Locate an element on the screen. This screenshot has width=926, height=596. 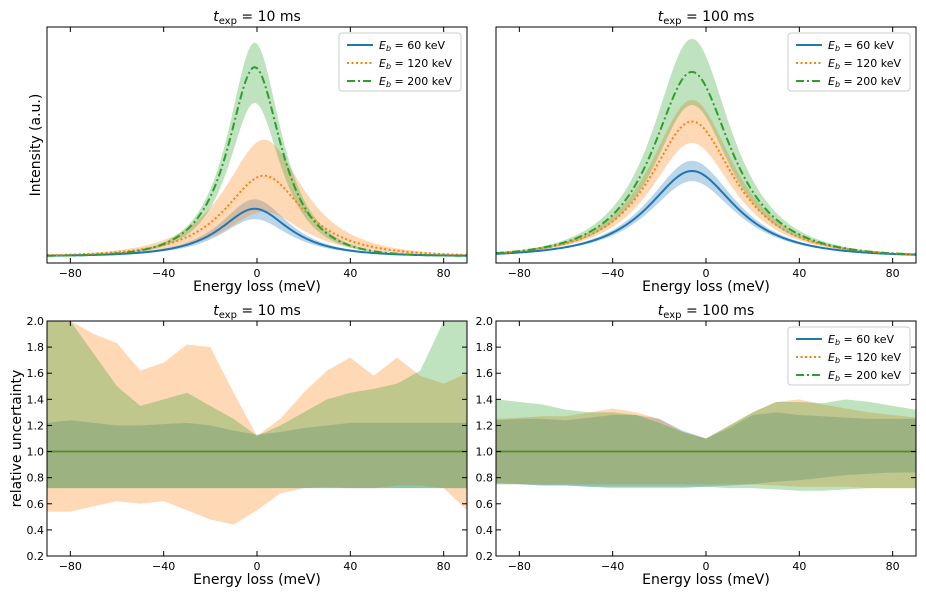
y-axis-label: Intensity (a.u.) is located at coordinates (36, 145).